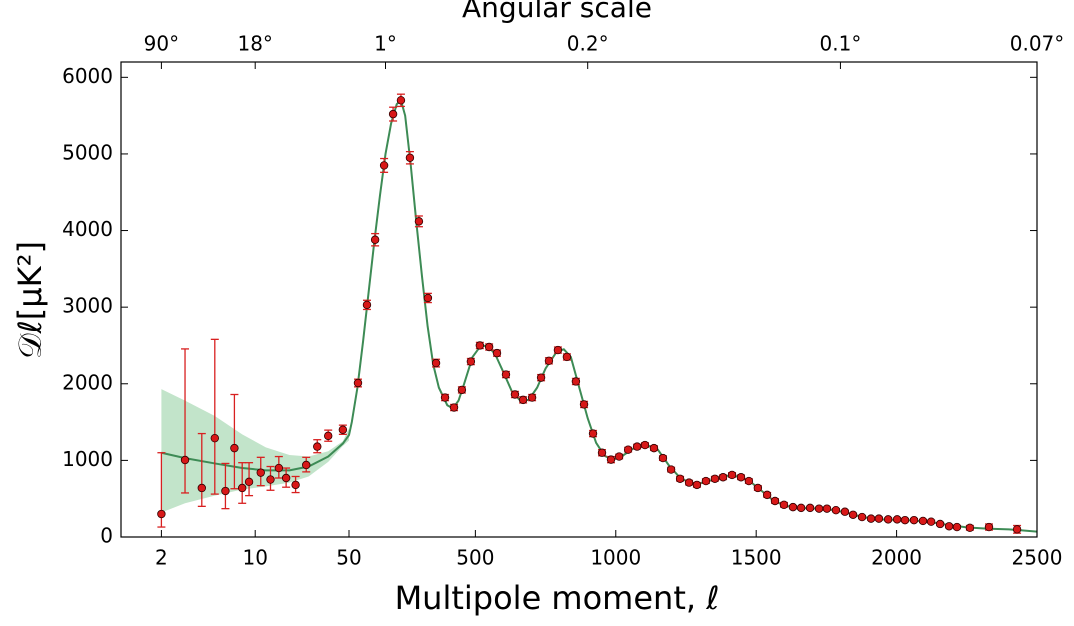 This screenshot has height=626, width=1074. What do you see at coordinates (87, 459) in the screenshot?
I see `y-tick-label: 1000` at bounding box center [87, 459].